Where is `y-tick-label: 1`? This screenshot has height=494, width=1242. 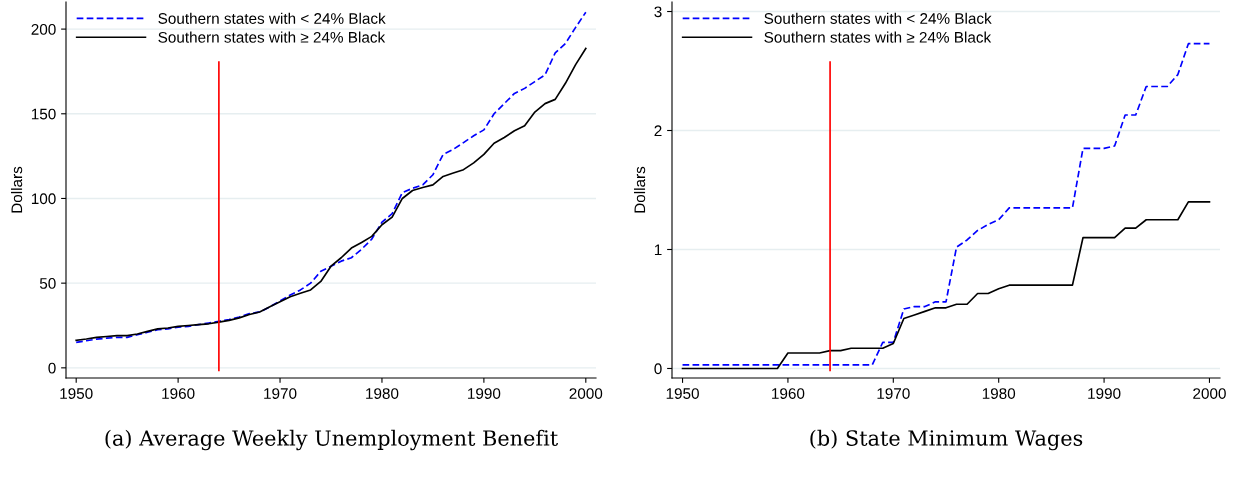 y-tick-label: 1 is located at coordinates (658, 250).